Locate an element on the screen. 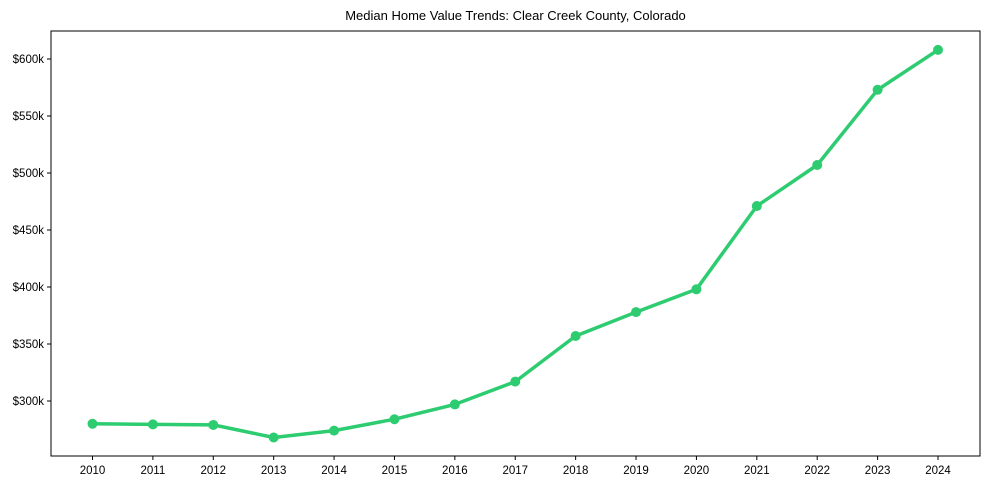  x-tick-label: 2023 is located at coordinates (878, 471).